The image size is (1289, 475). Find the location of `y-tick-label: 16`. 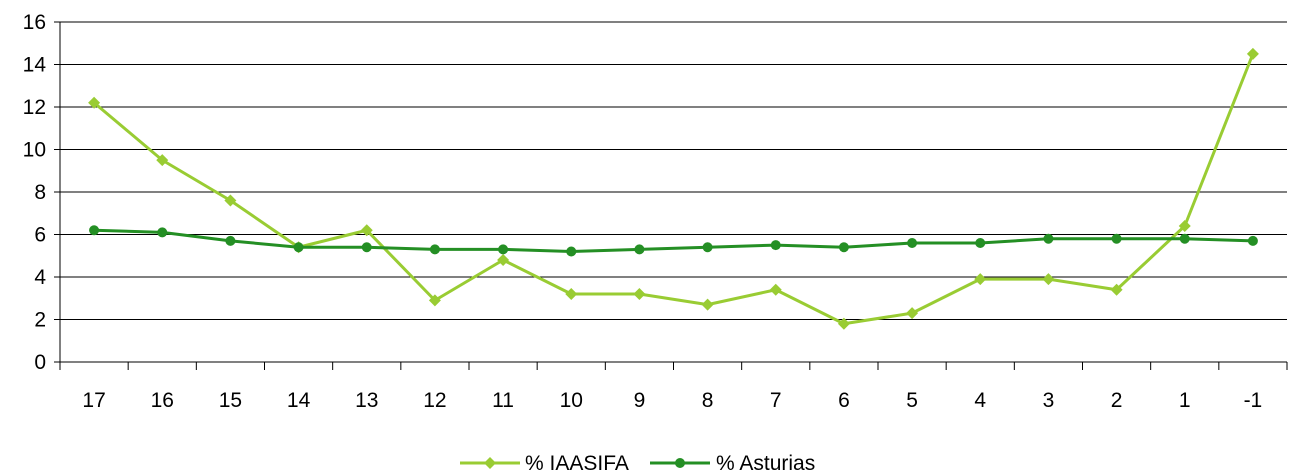

y-tick-label: 16 is located at coordinates (34, 22).